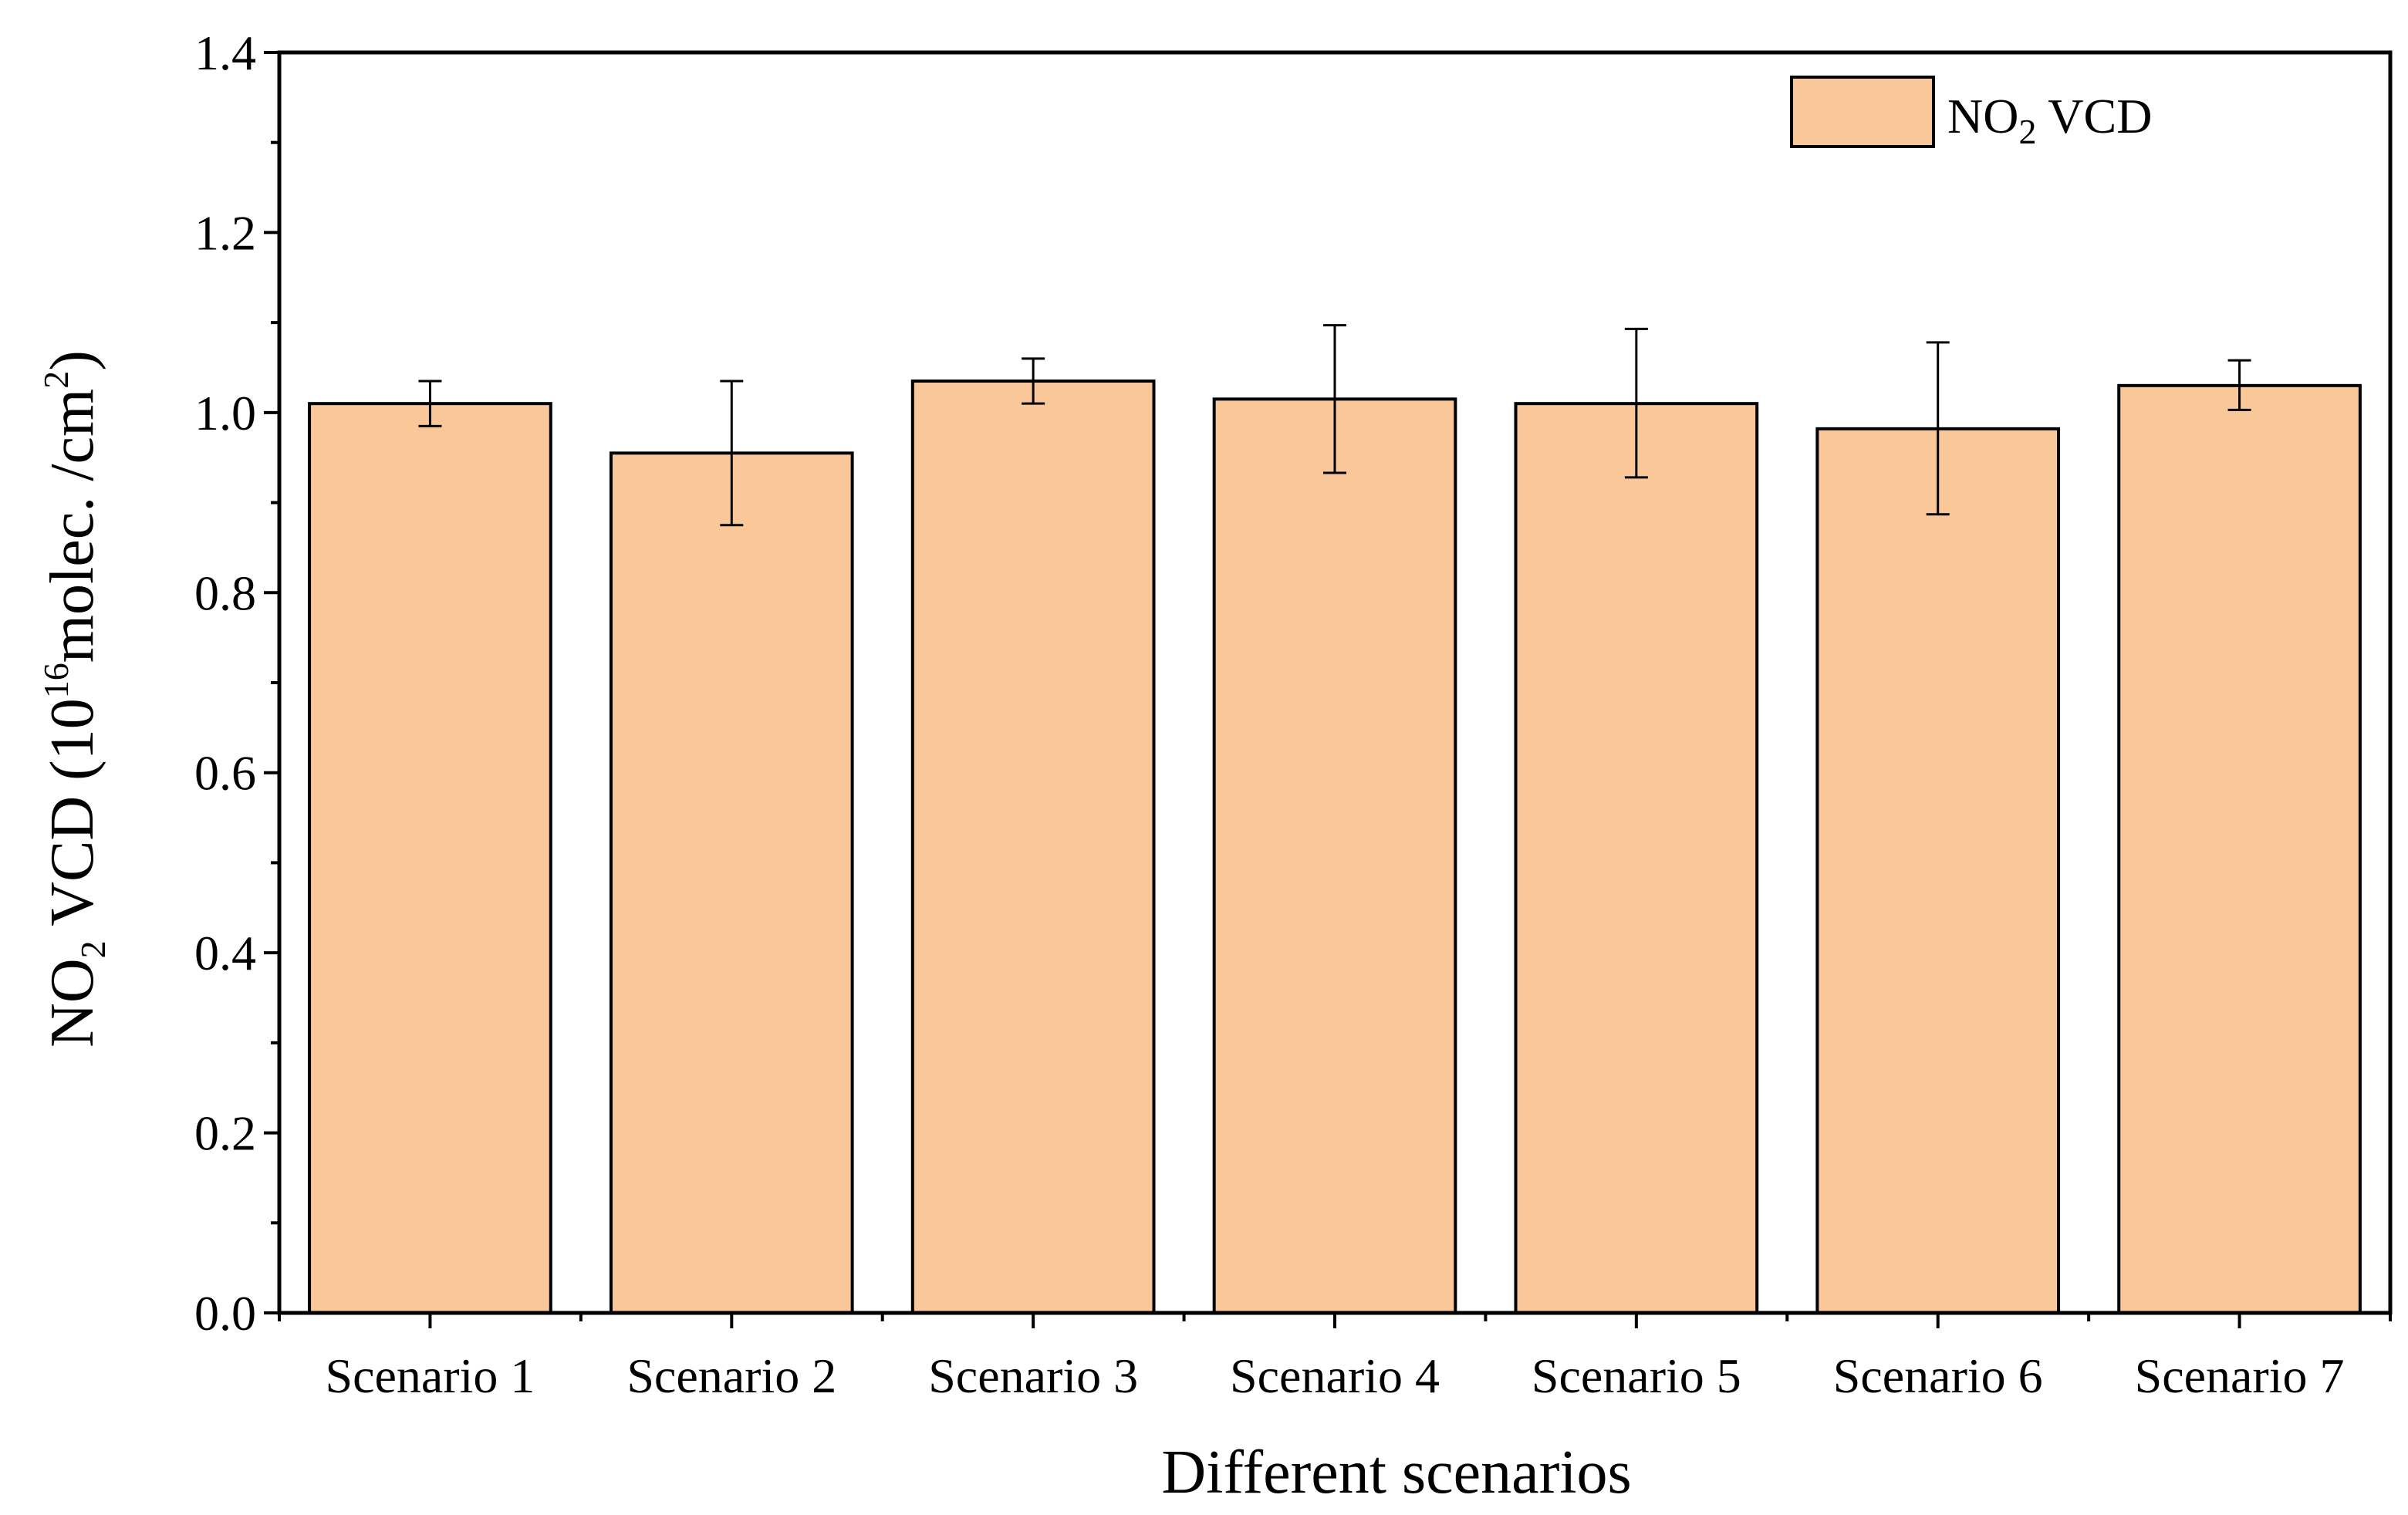 This screenshot has height=1515, width=2408. Describe the element at coordinates (1033, 1375) in the screenshot. I see `x-tick-label: Scenario 3` at that location.